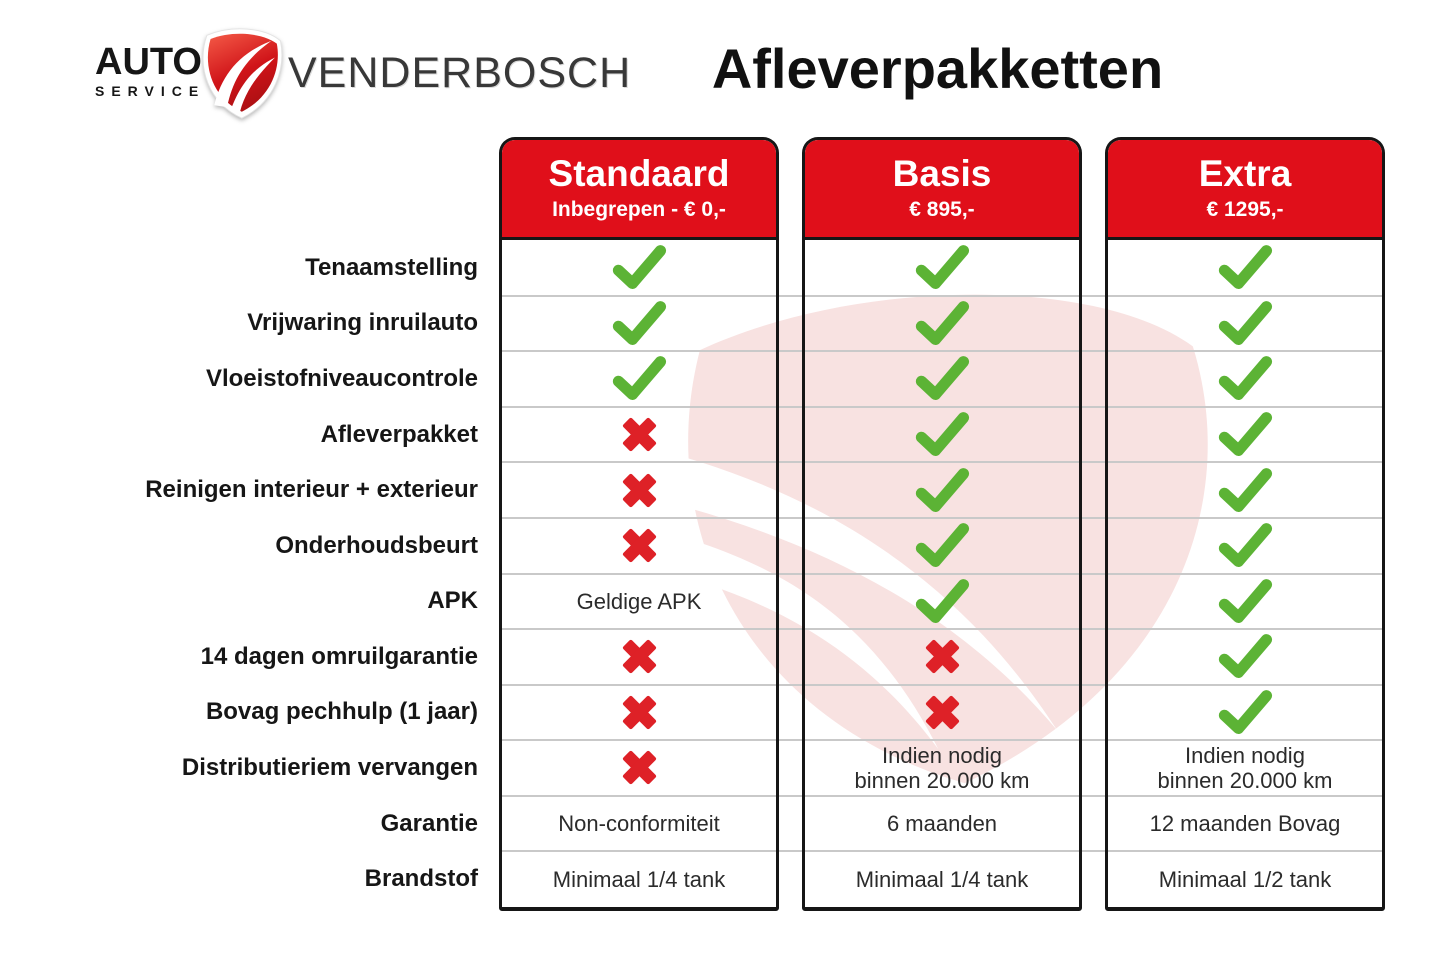 This screenshot has height=960, width=1440. Describe the element at coordinates (942, 209) in the screenshot. I see `column-price: € 895,-` at that location.